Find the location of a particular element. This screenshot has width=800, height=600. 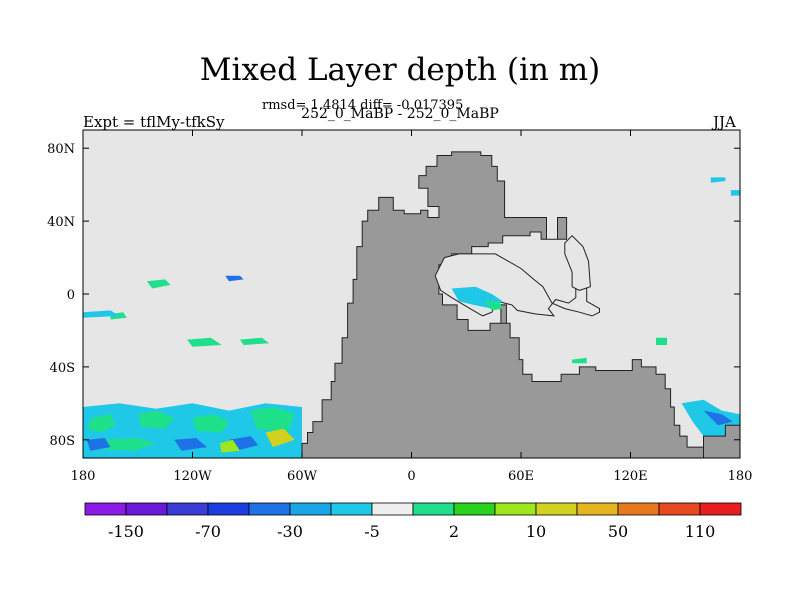

y-tick-label: 40N is located at coordinates (61, 222).